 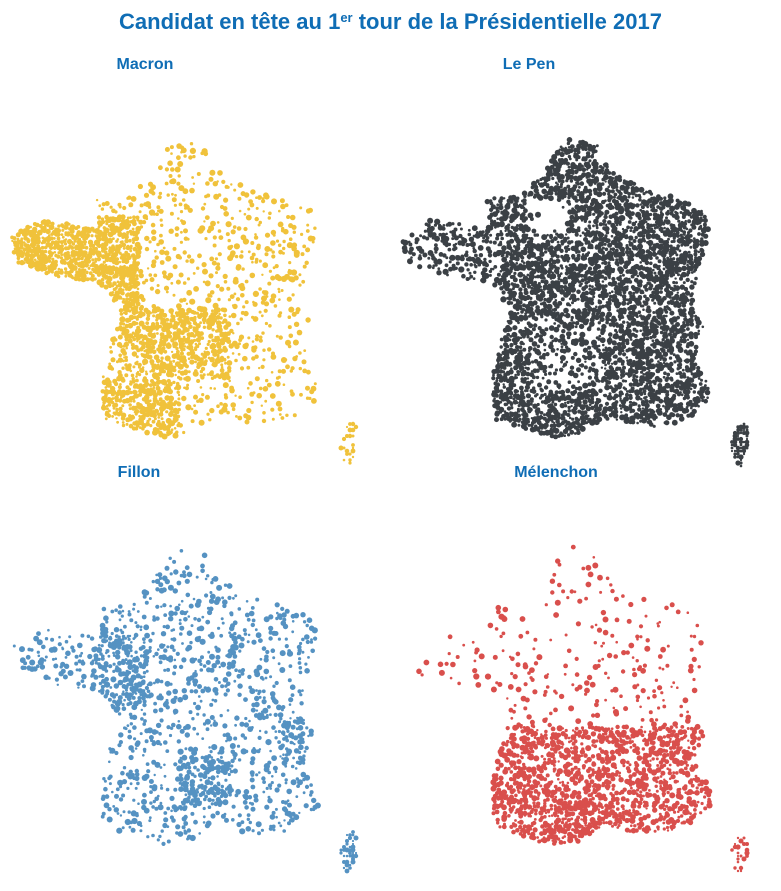 What do you see at coordinates (529, 64) in the screenshot?
I see `map-title-le-pen: Le Pen` at bounding box center [529, 64].